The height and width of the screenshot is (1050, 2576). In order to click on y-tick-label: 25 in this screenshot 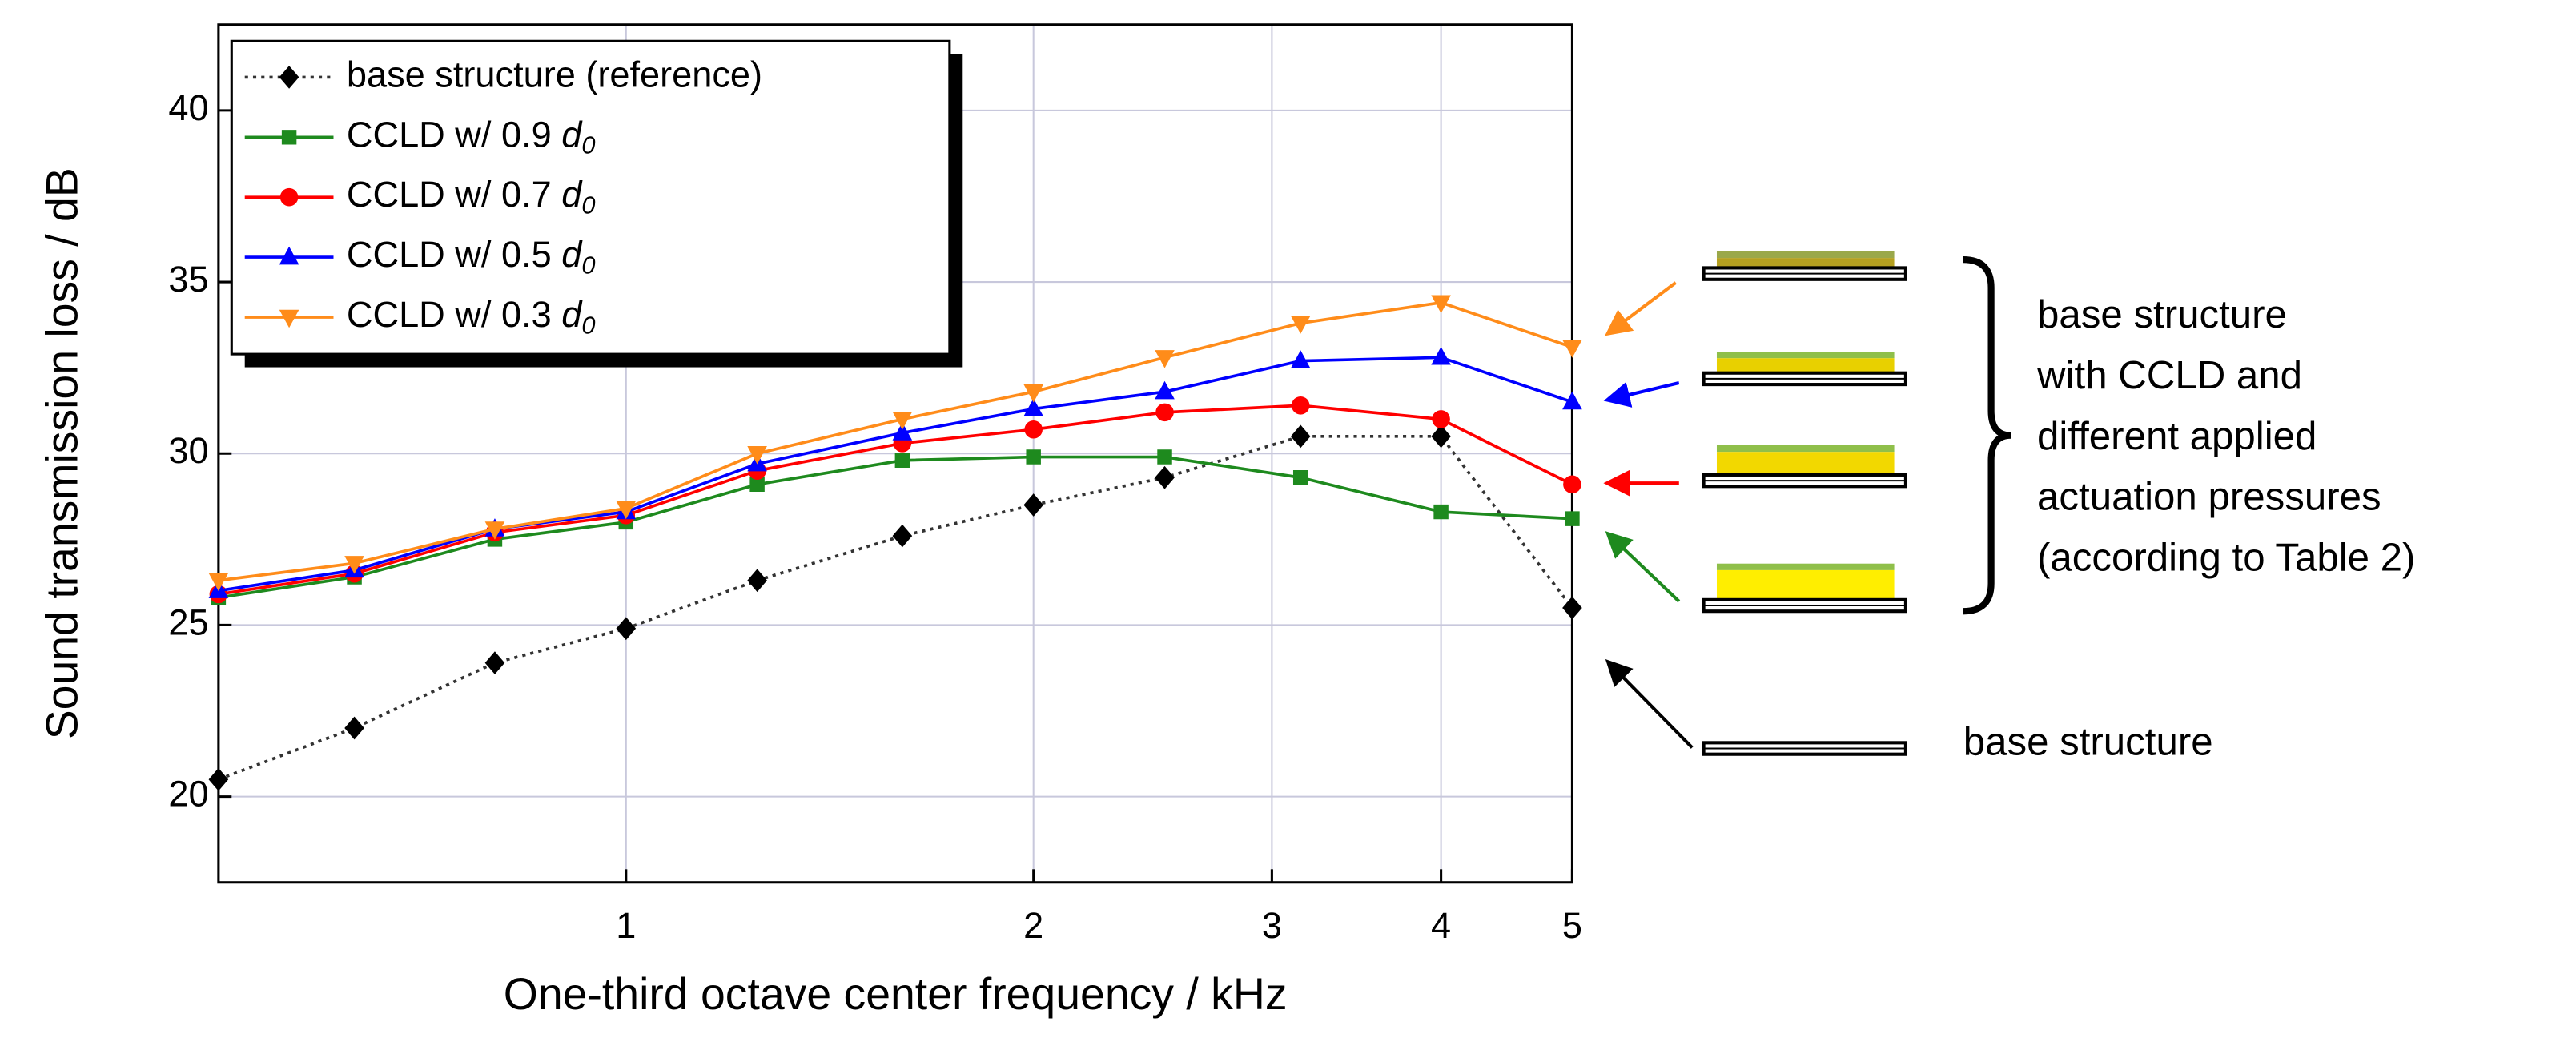, I will do `click(188, 621)`.